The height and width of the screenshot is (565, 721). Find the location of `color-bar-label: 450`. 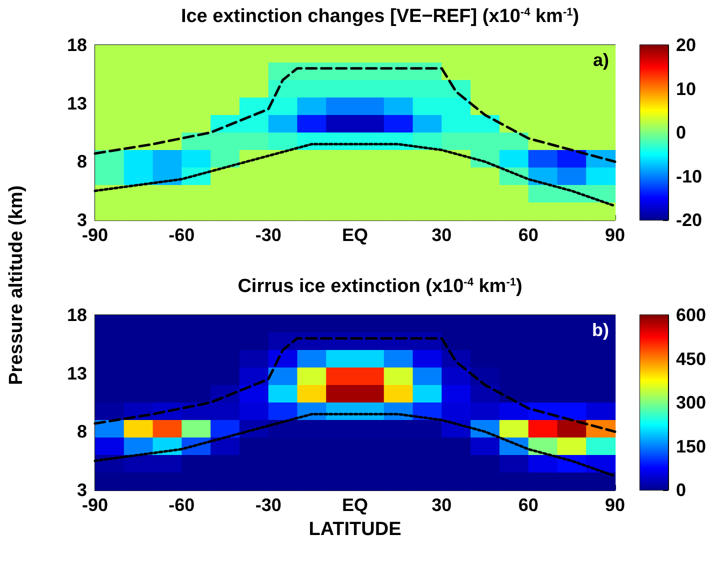

color-bar-label: 450 is located at coordinates (691, 358).